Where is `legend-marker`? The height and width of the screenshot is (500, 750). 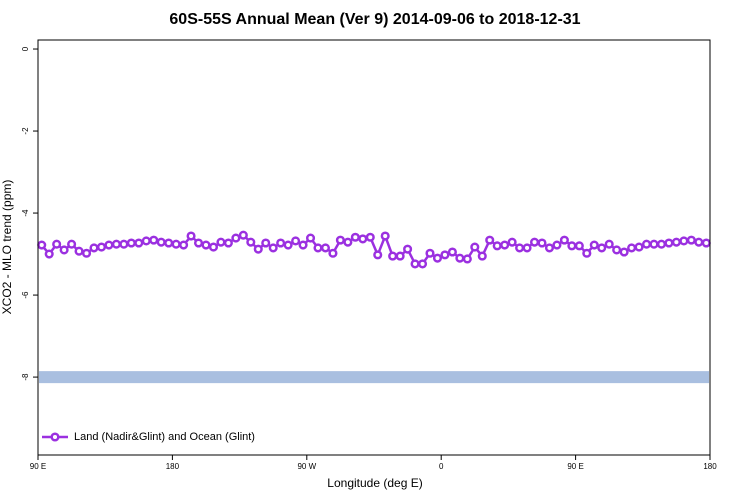 legend-marker is located at coordinates (55, 437).